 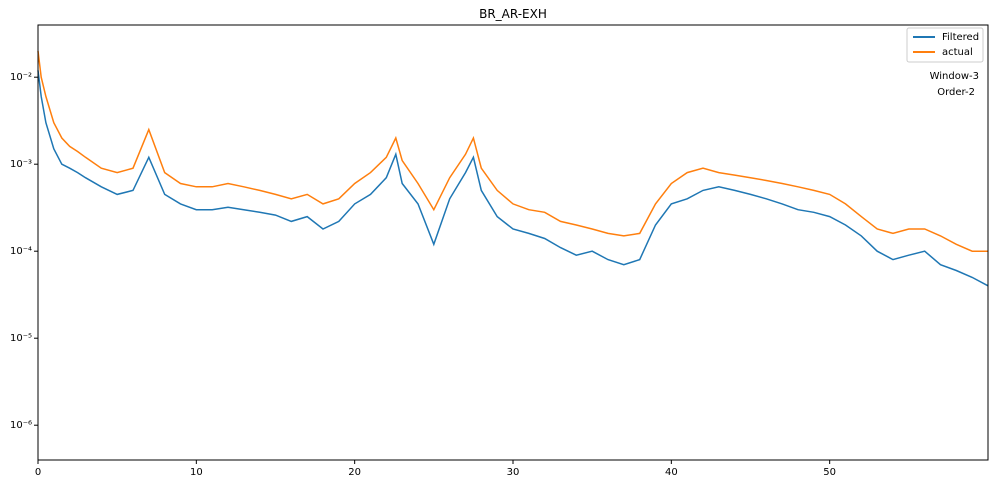 What do you see at coordinates (21, 425) in the screenshot?
I see `y-tick-label: 10⁻⁶` at bounding box center [21, 425].